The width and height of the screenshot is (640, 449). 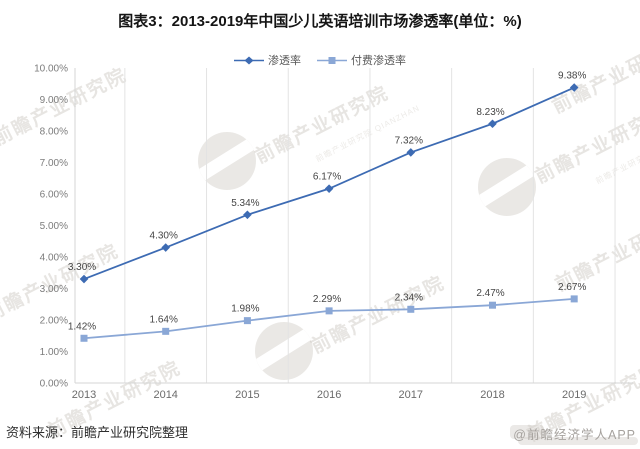 I want to click on data-point-label: 1.98%, so click(x=245, y=309).